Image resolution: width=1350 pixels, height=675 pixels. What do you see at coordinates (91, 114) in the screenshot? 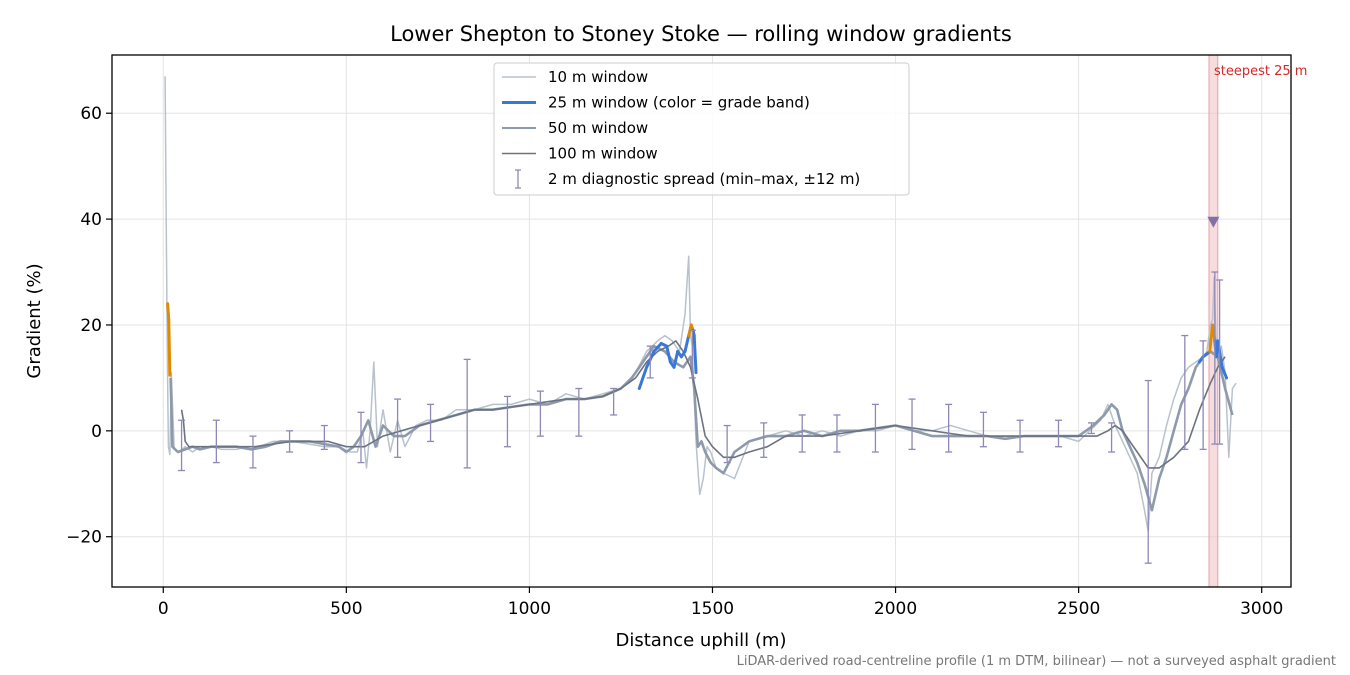
I see `y-tick-label: 60` at bounding box center [91, 114].